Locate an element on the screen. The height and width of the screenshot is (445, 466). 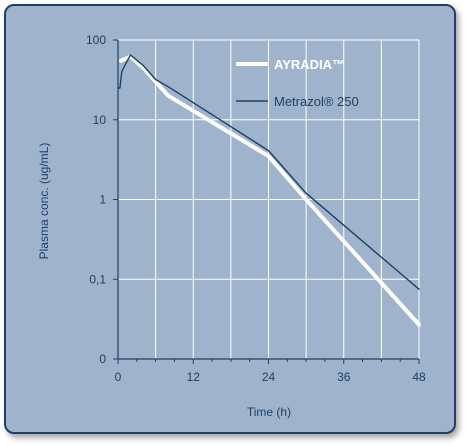
y-tick-label: 0 is located at coordinates (102, 359).